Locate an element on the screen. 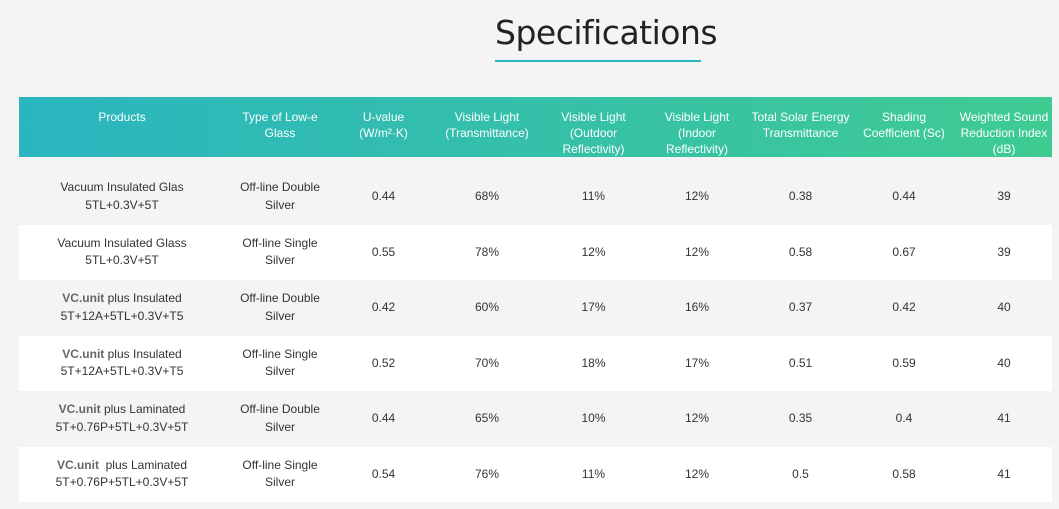  total-solar-cell: 0.51 is located at coordinates (800, 363).